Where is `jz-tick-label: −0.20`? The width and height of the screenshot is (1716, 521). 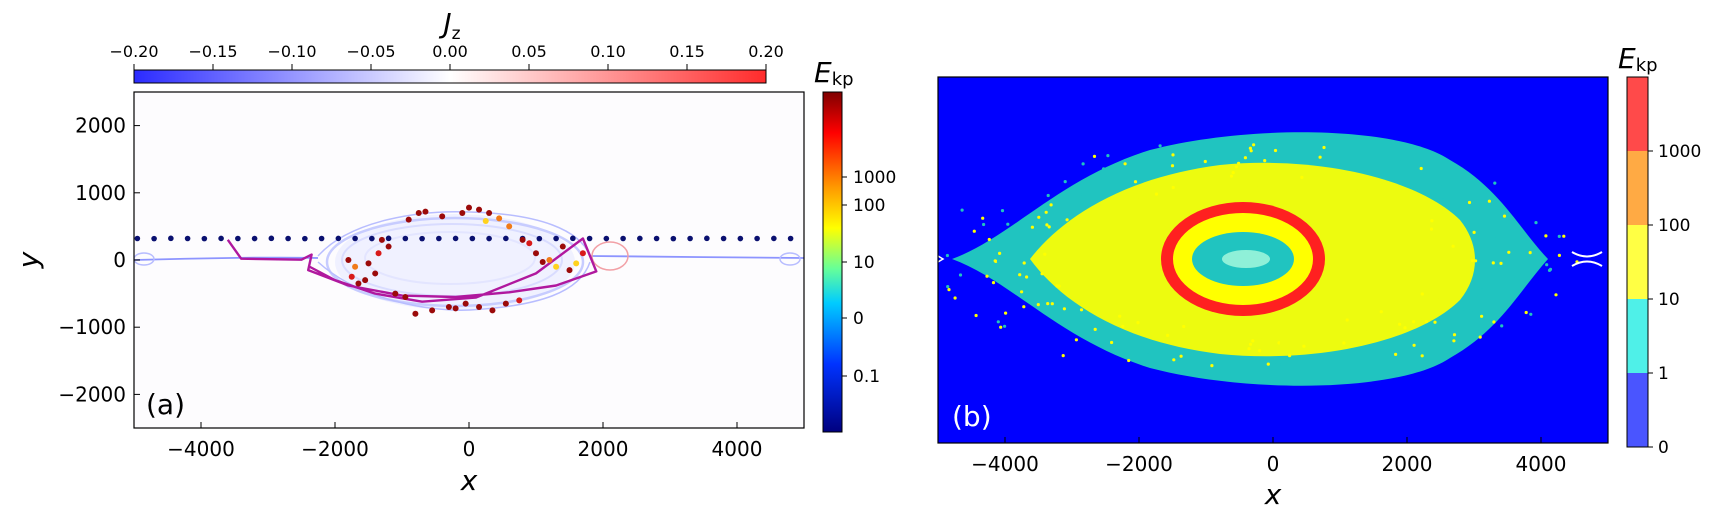
jz-tick-label: −0.20 is located at coordinates (133, 51).